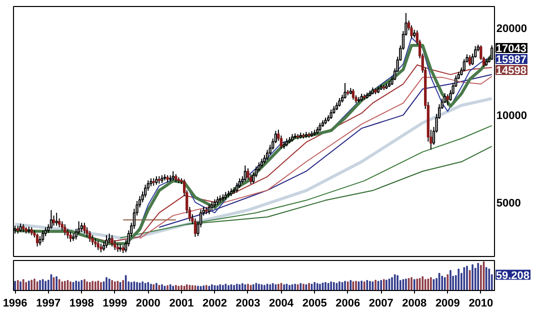  I want to click on x-tick-label: 2001, so click(181, 304).